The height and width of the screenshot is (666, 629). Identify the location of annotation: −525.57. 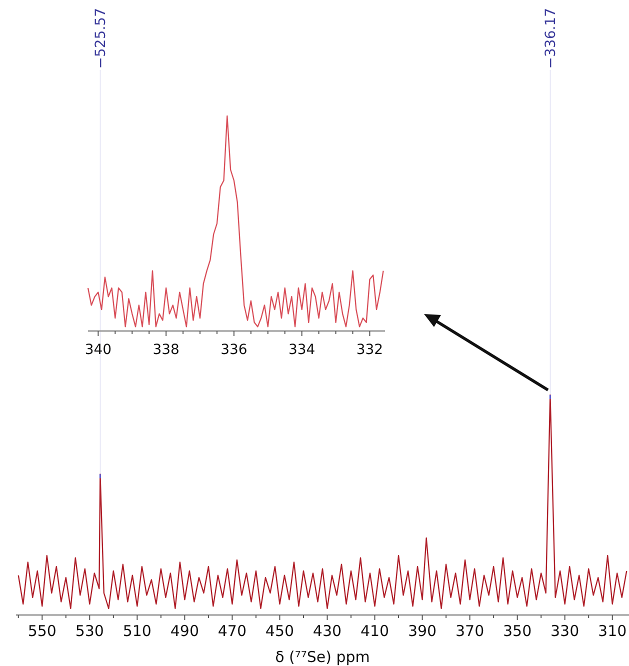
(101, 38).